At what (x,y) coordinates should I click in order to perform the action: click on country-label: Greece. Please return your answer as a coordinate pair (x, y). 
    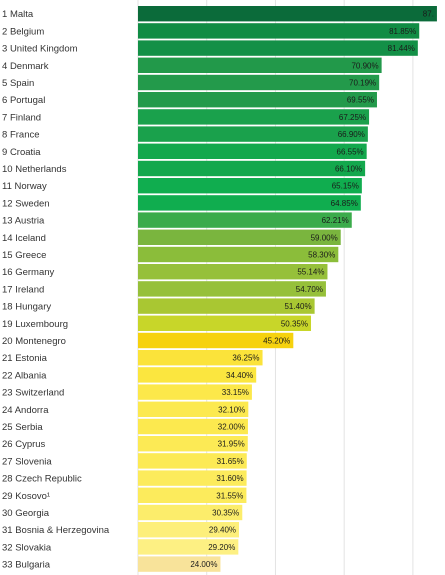
    Looking at the image, I should click on (30, 255).